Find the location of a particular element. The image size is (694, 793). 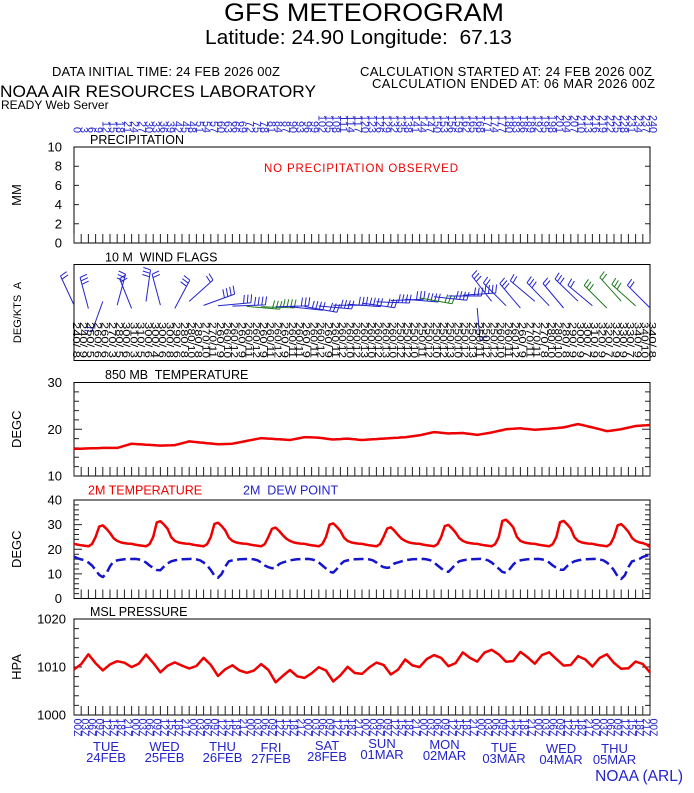

svg-text: 260/11 is located at coordinates (508, 340).